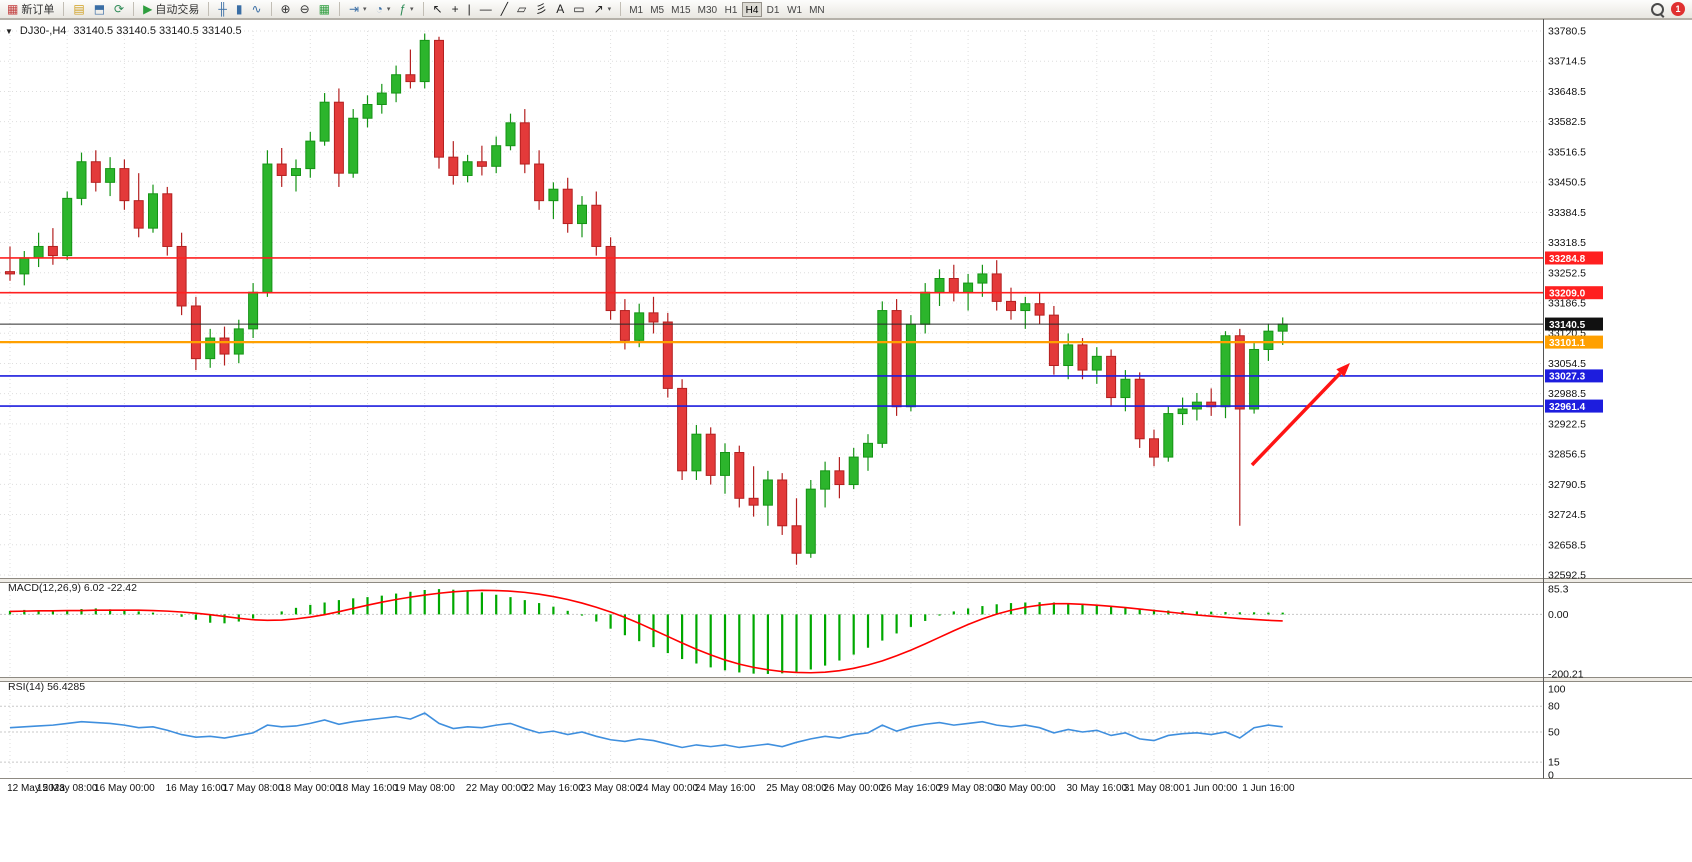 The width and height of the screenshot is (1692, 862). What do you see at coordinates (725, 788) in the screenshot?
I see `svg-text: 24 May 16:00` at bounding box center [725, 788].